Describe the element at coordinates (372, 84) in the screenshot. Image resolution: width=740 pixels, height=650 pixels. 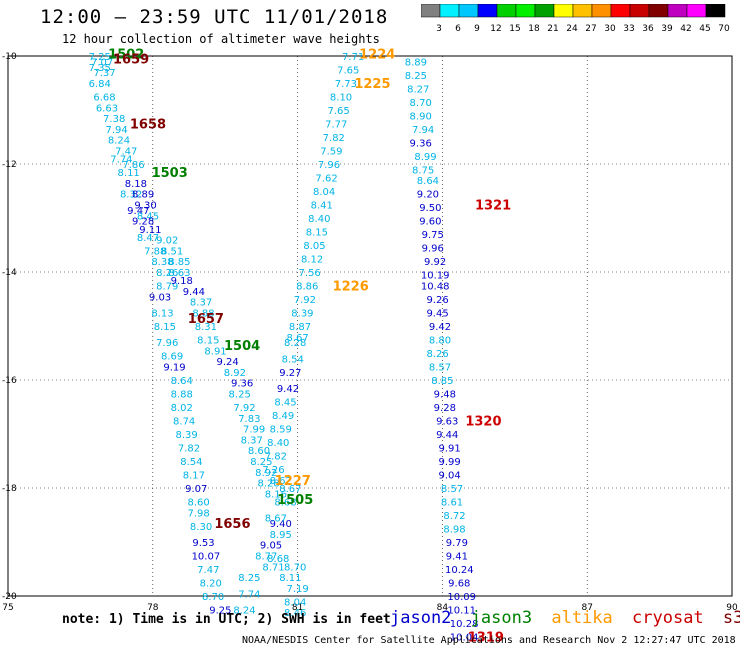
I see `pass-time-label: 1225` at that location.